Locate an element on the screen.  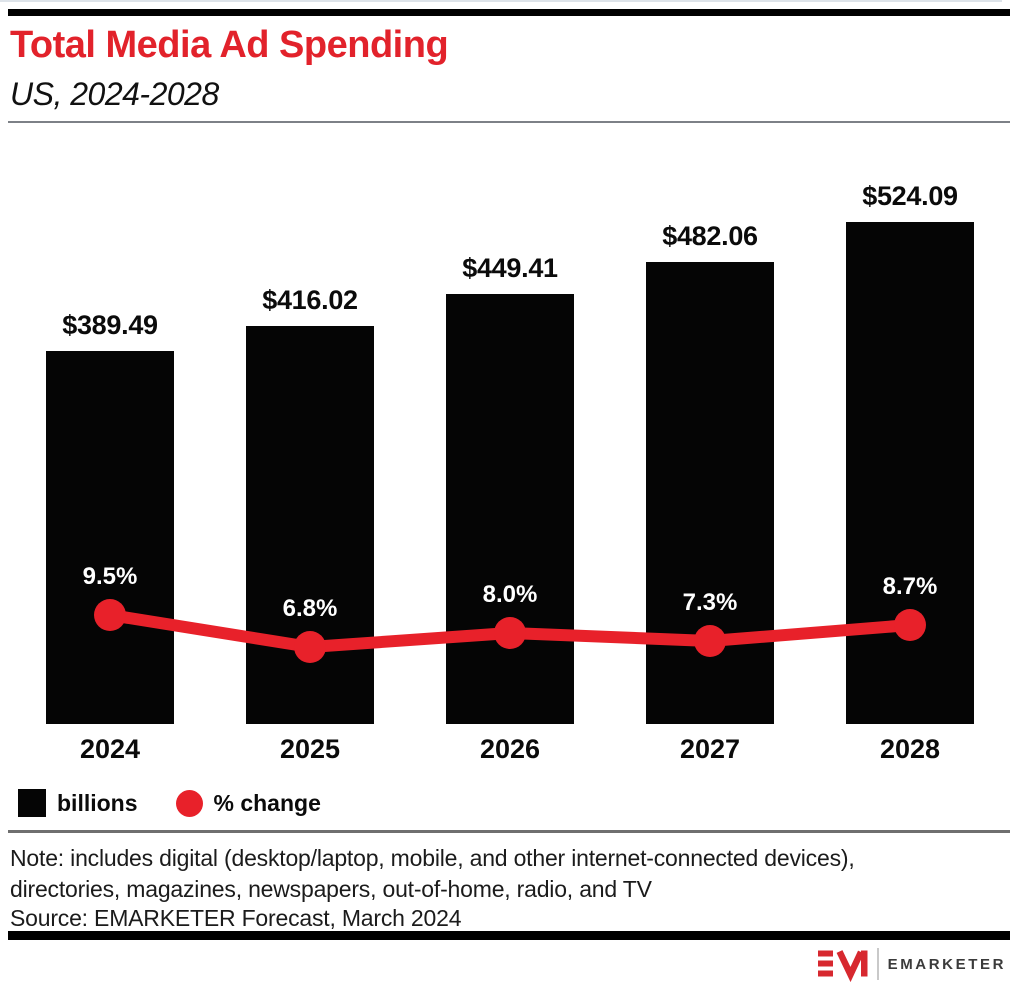
legend-label-pct-change: % change is located at coordinates (267, 802).